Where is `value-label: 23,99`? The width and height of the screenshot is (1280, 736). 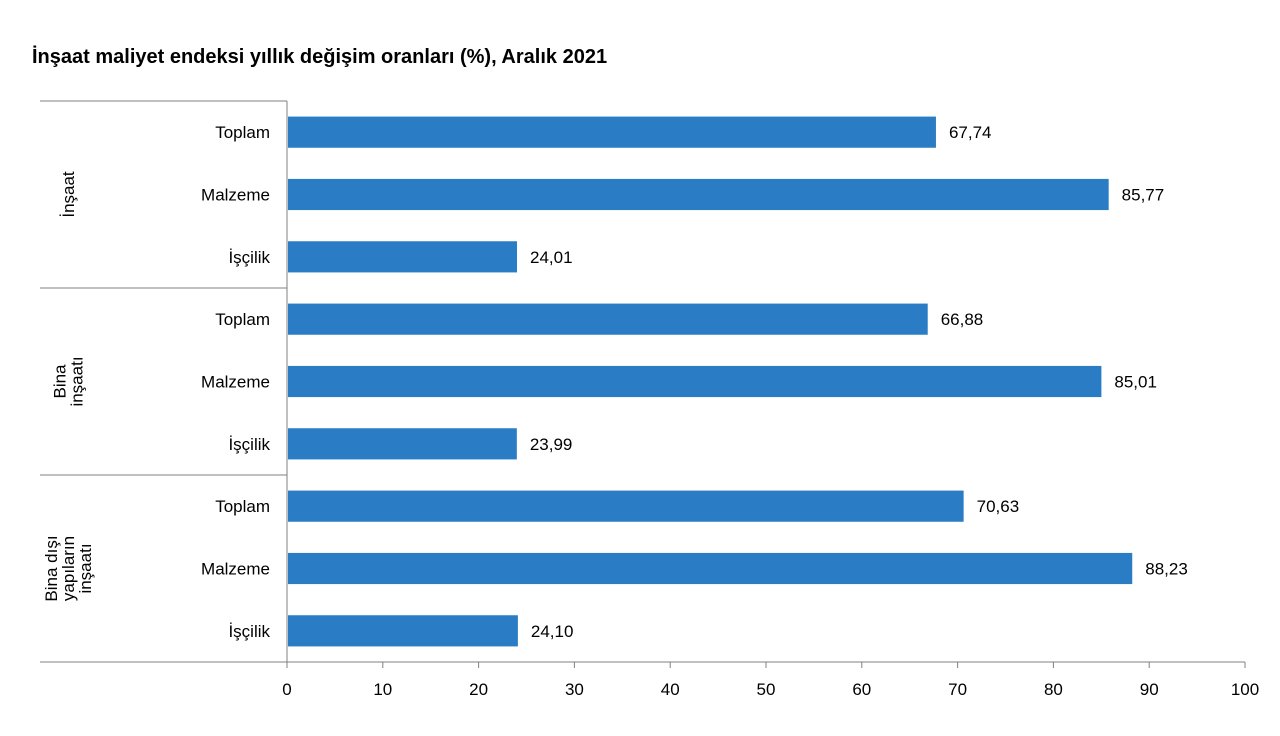 value-label: 23,99 is located at coordinates (551, 444).